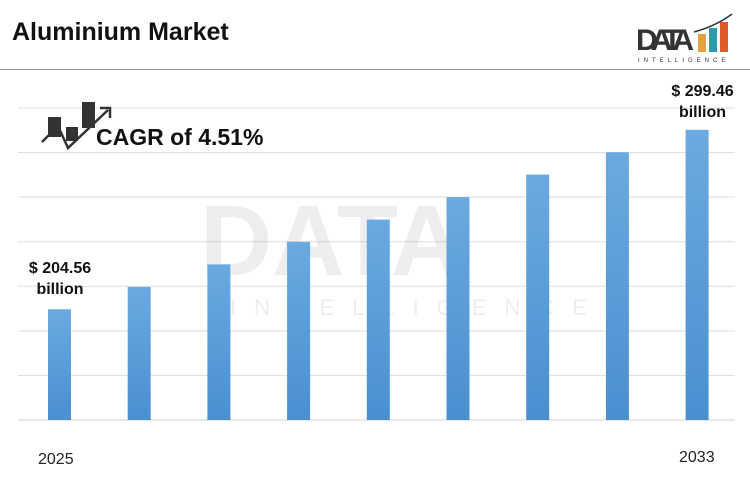  What do you see at coordinates (180, 137) in the screenshot?
I see `cagr-label: CAGR of 4.51%` at bounding box center [180, 137].